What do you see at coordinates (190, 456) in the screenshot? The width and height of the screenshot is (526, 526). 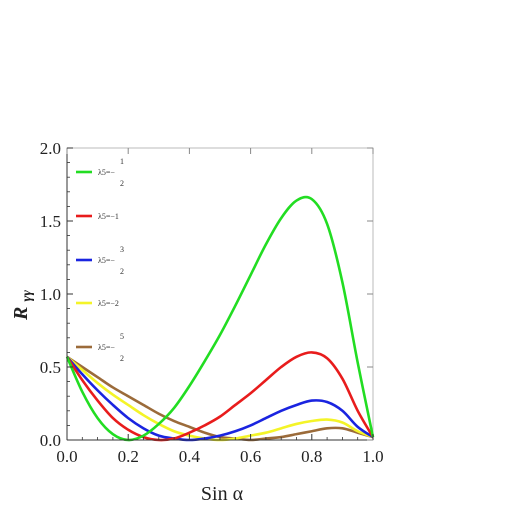 I see `x-tick-label: 0.4` at bounding box center [190, 456].